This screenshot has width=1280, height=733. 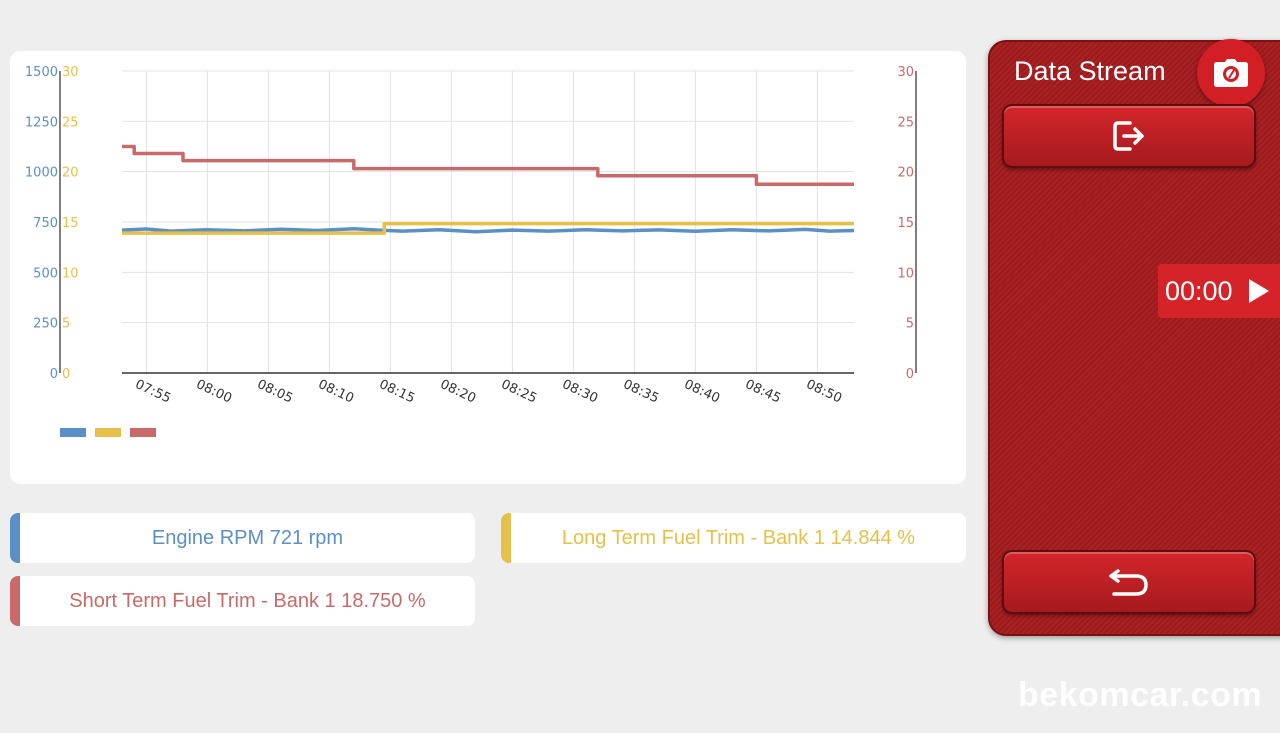 I want to click on ltft-axis-tick: 10, so click(x=70, y=273).